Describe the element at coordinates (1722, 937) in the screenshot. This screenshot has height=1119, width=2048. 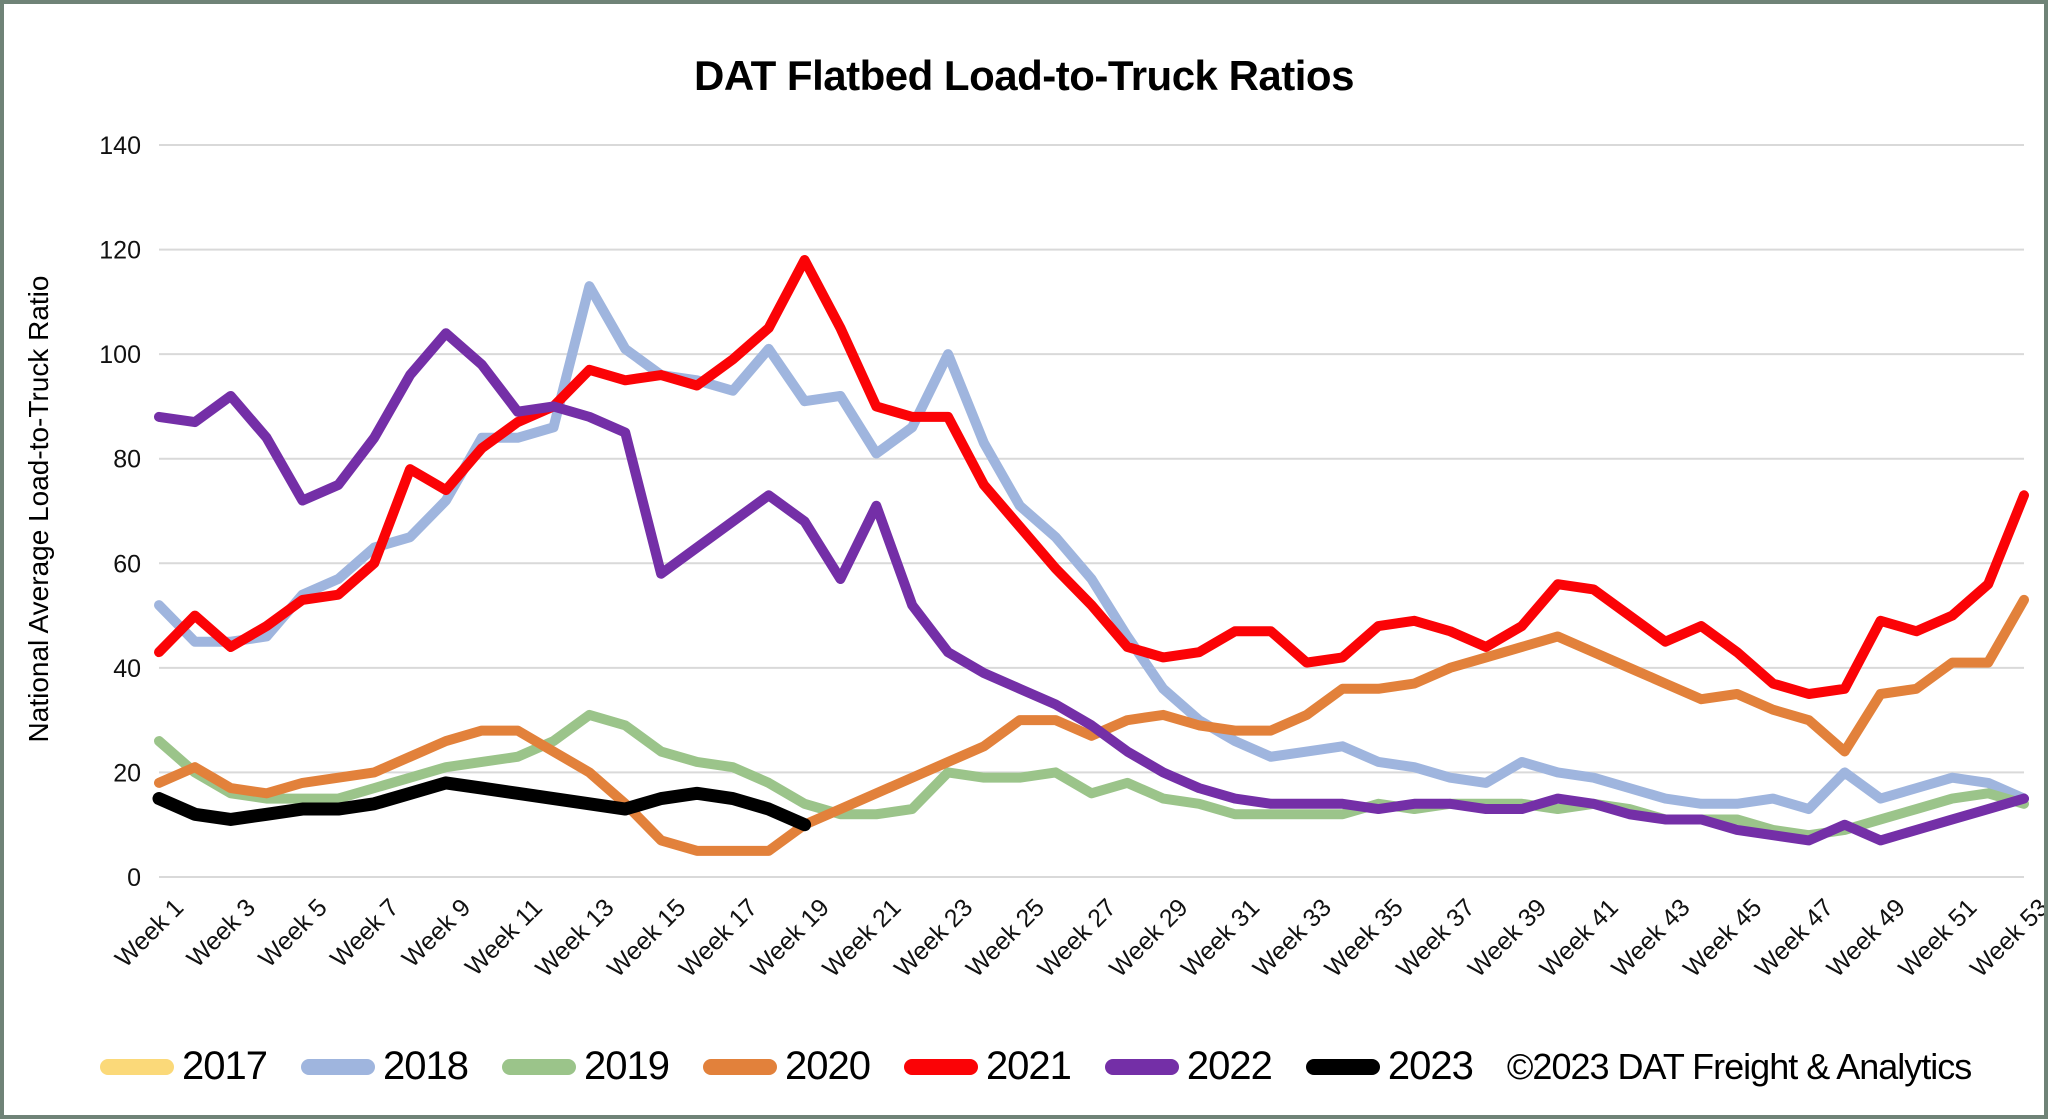
I see `x-tick-label: Week 45` at that location.